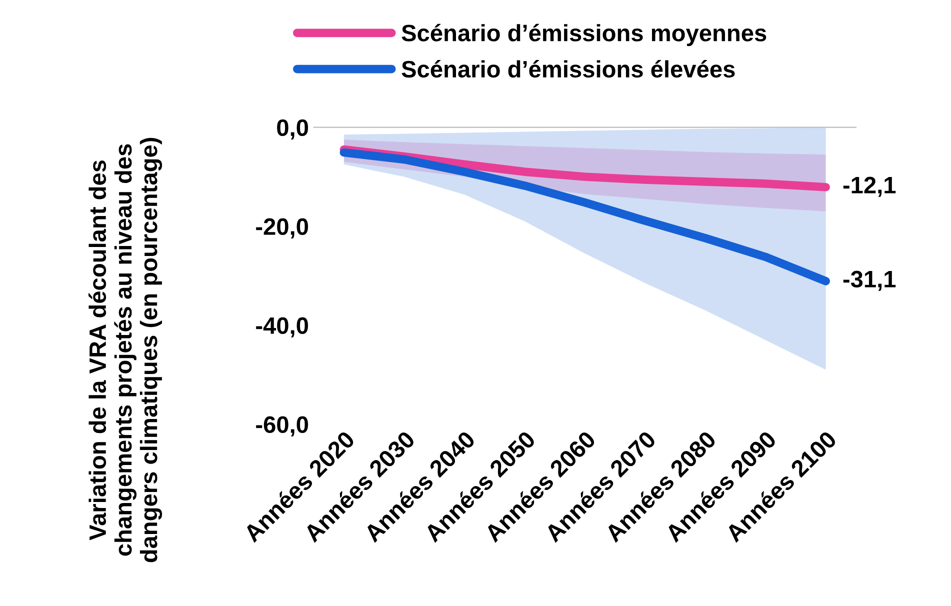  What do you see at coordinates (869, 280) in the screenshot?
I see `annotation: -31,1` at bounding box center [869, 280].